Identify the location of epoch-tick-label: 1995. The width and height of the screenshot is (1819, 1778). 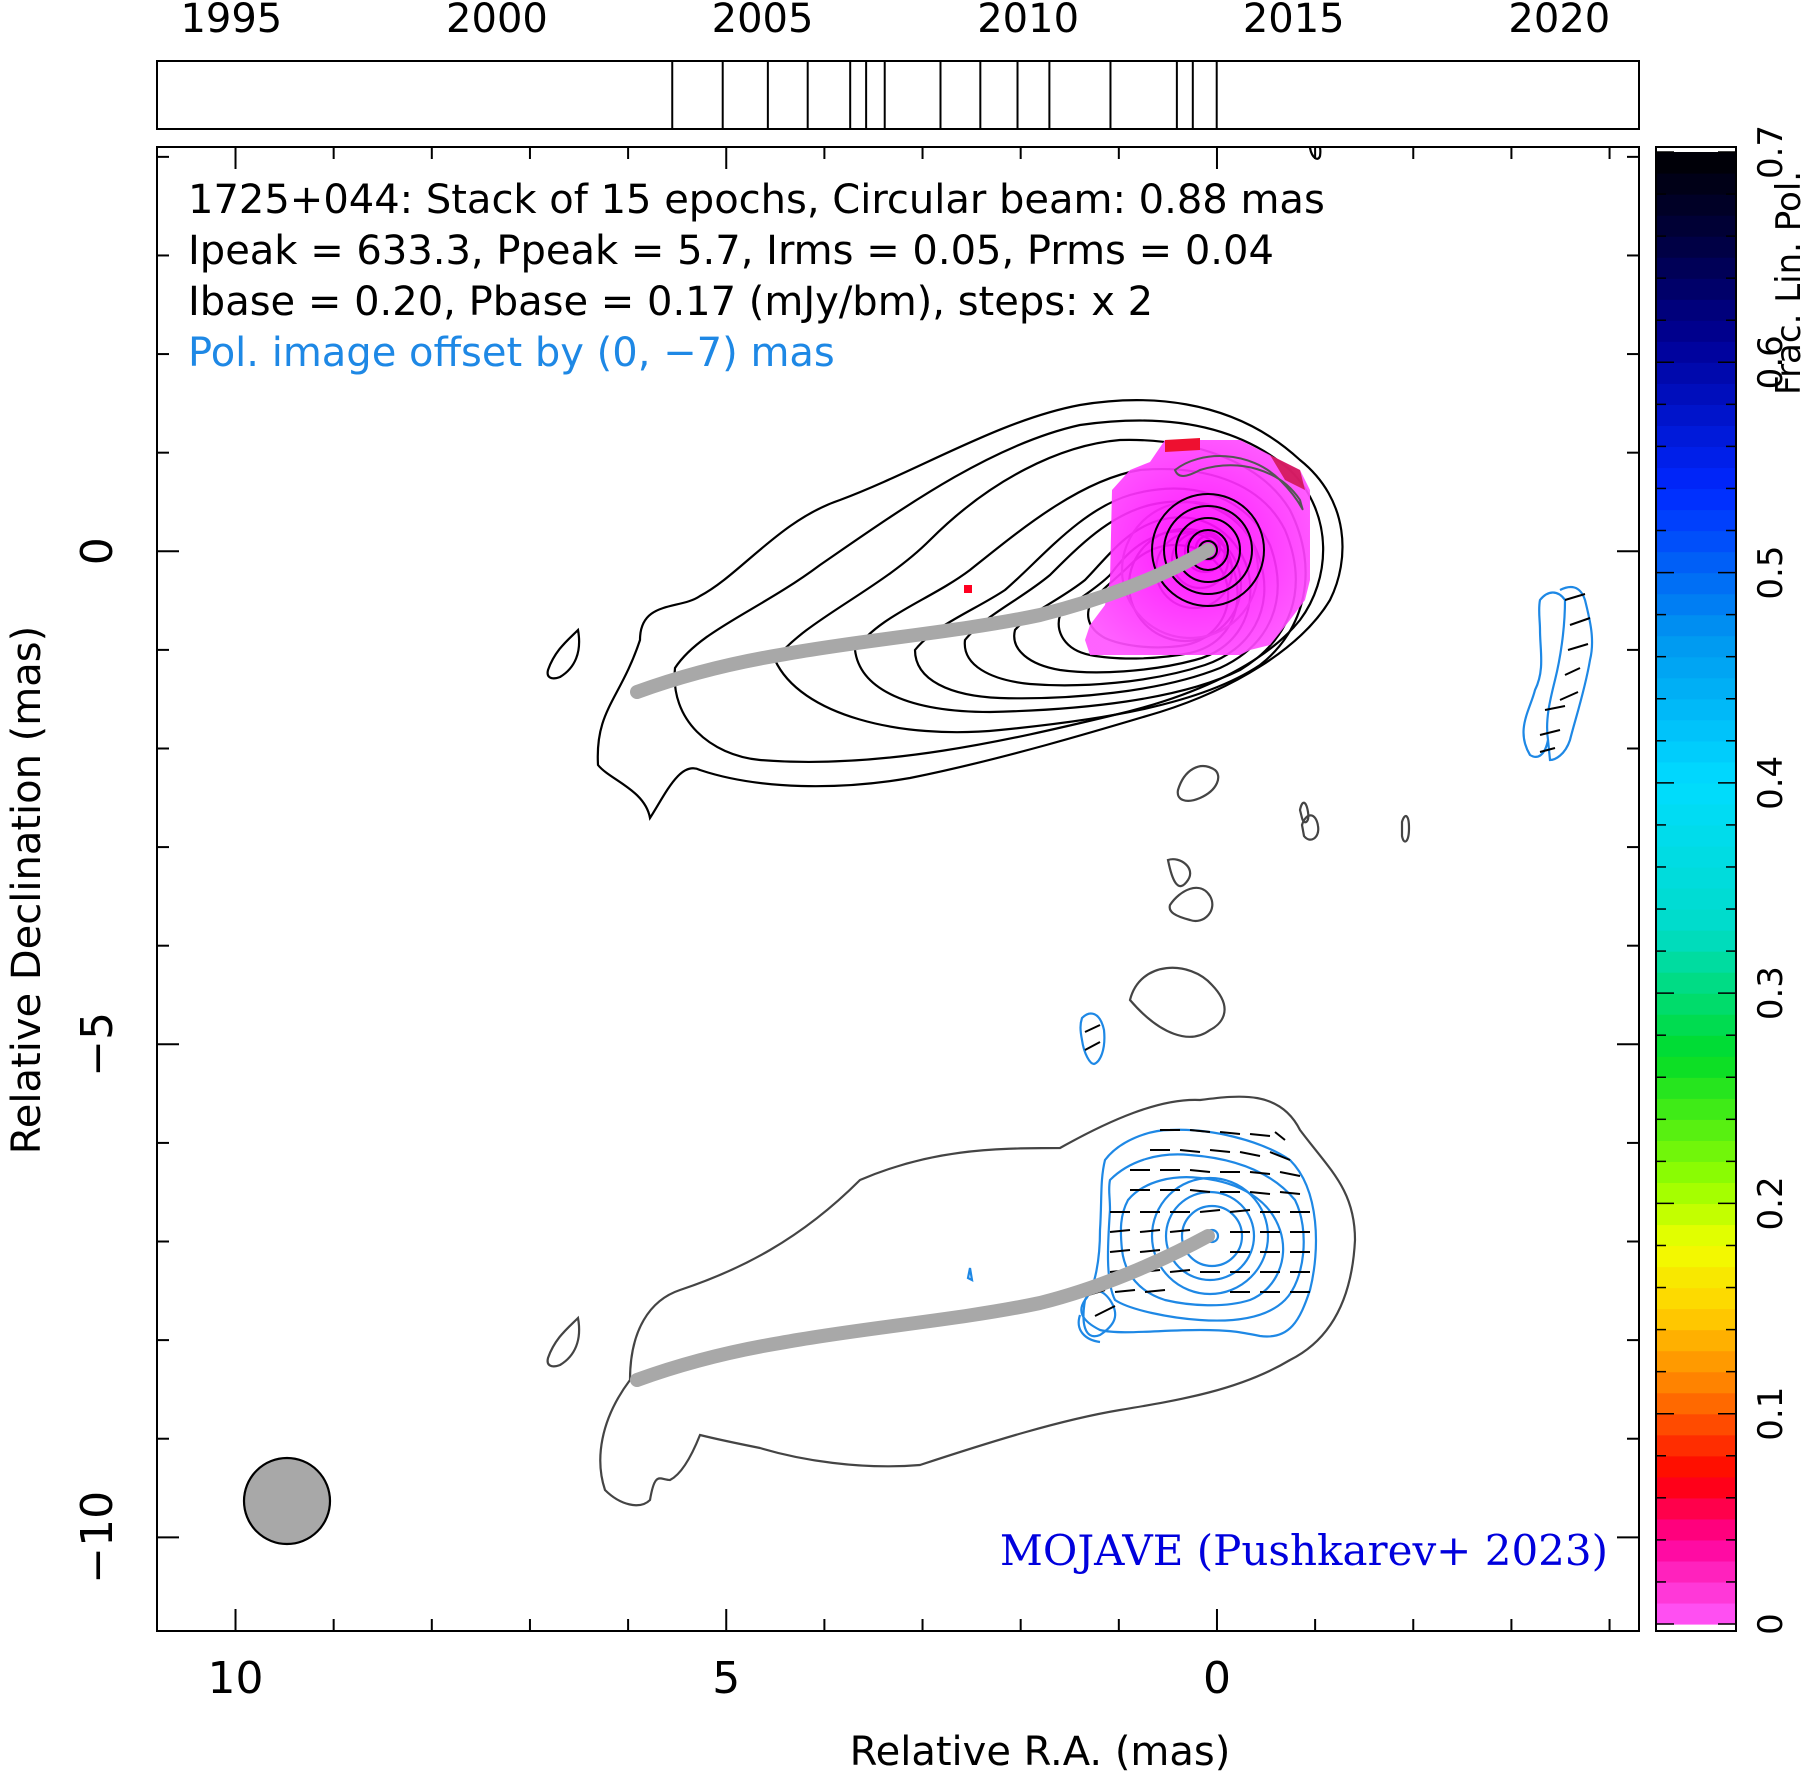
(231, 21).